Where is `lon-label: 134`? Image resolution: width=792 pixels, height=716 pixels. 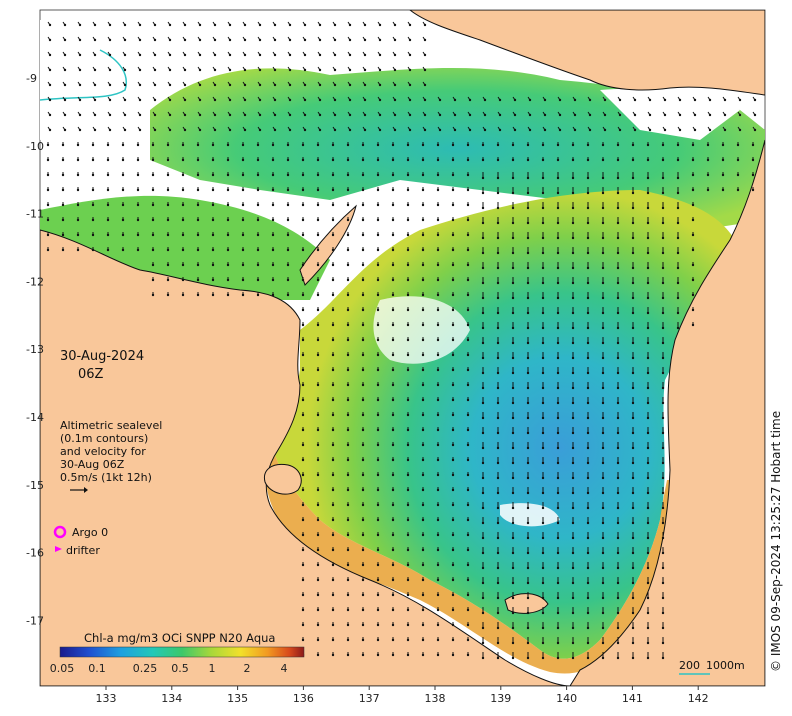
lon-label: 134 is located at coordinates (171, 698).